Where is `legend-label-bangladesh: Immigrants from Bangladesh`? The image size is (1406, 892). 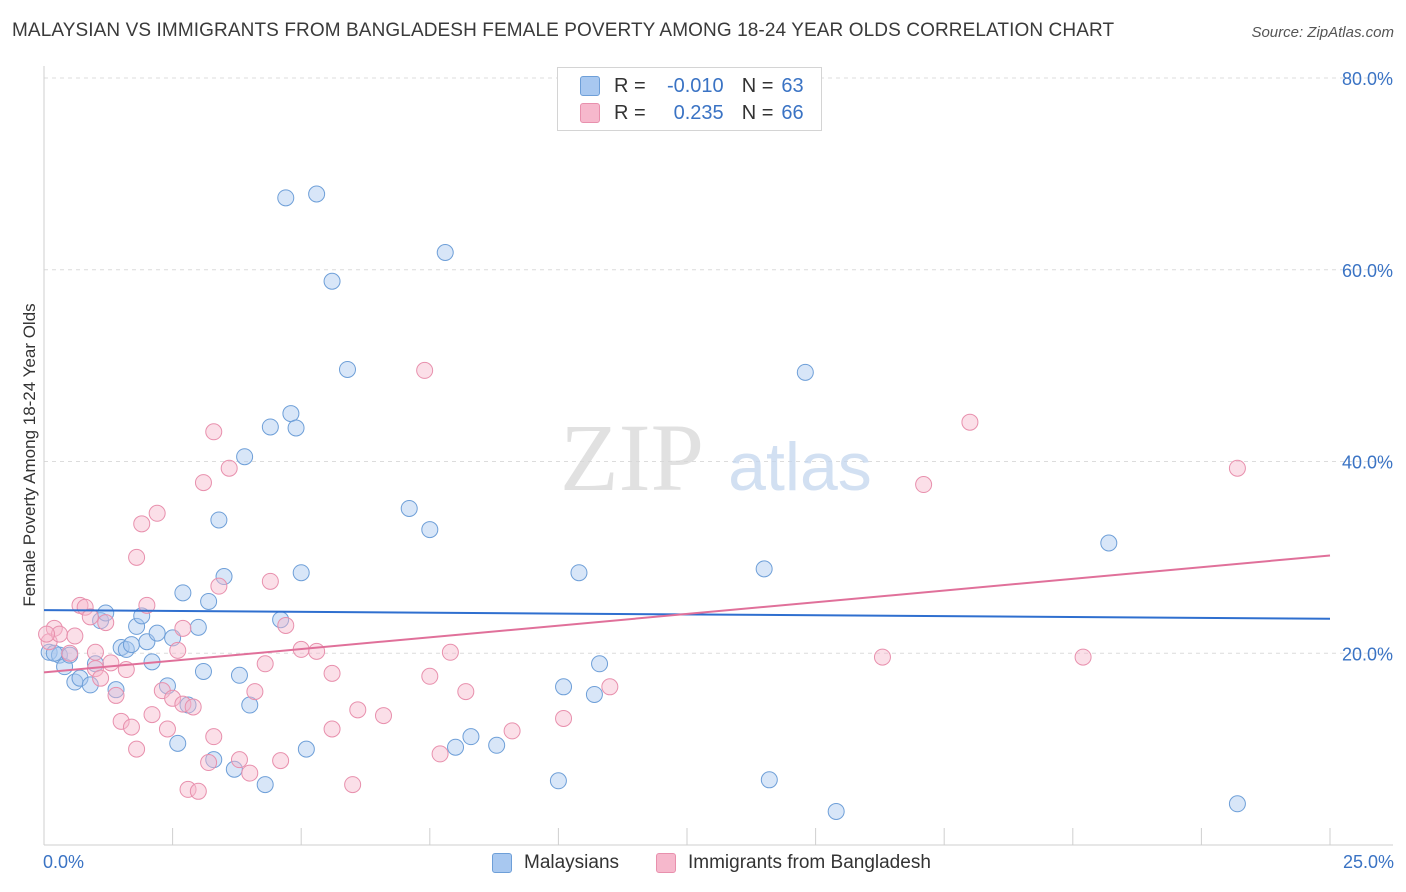 legend-label-bangladesh: Immigrants from Bangladesh is located at coordinates (809, 862).